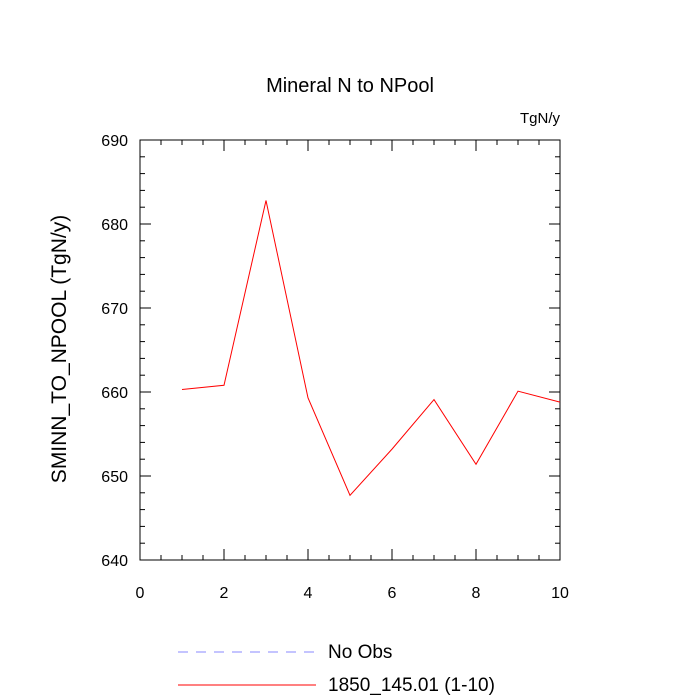 The height and width of the screenshot is (700, 700). Describe the element at coordinates (59, 349) in the screenshot. I see `y-axis-label: SMINN_TO_NPOOL (TgN/y)` at that location.